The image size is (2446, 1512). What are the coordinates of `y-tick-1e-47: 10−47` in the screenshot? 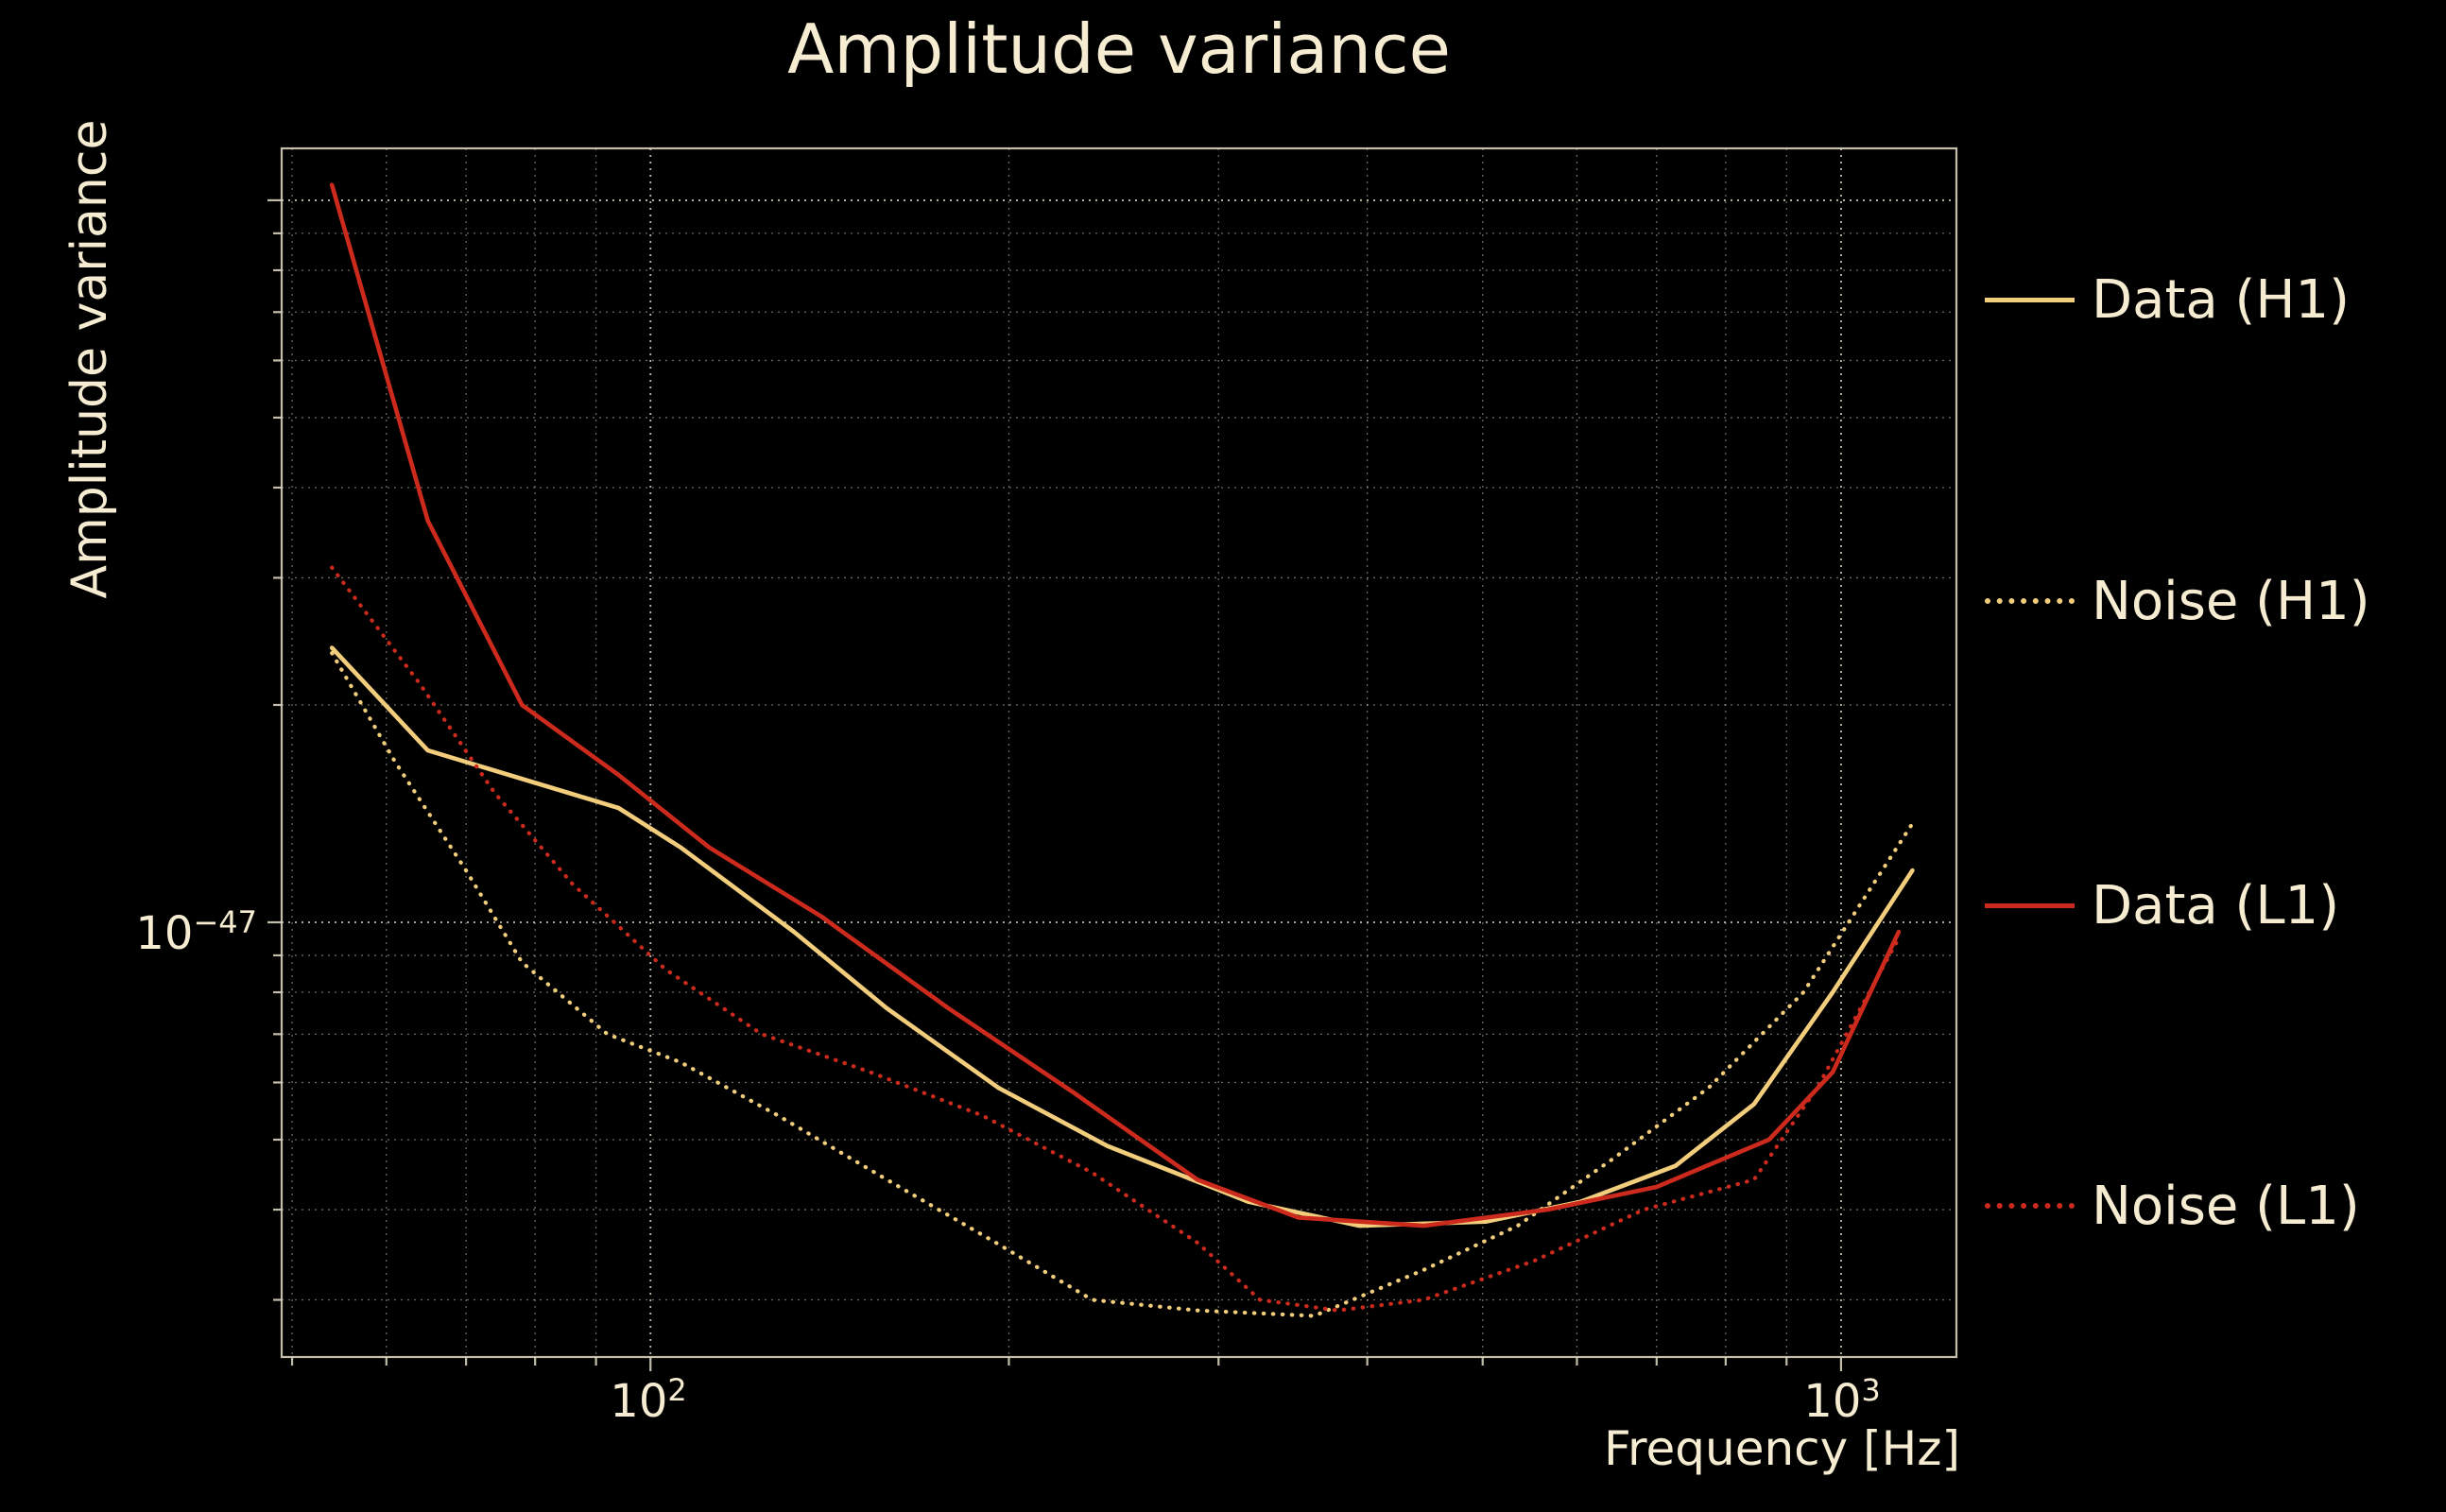 It's located at (167, 928).